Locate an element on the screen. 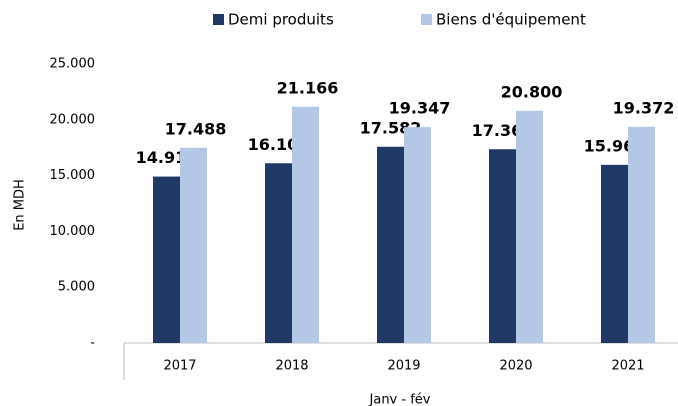 The height and width of the screenshot is (406, 678). x-tick-label: 2017 is located at coordinates (179, 366).